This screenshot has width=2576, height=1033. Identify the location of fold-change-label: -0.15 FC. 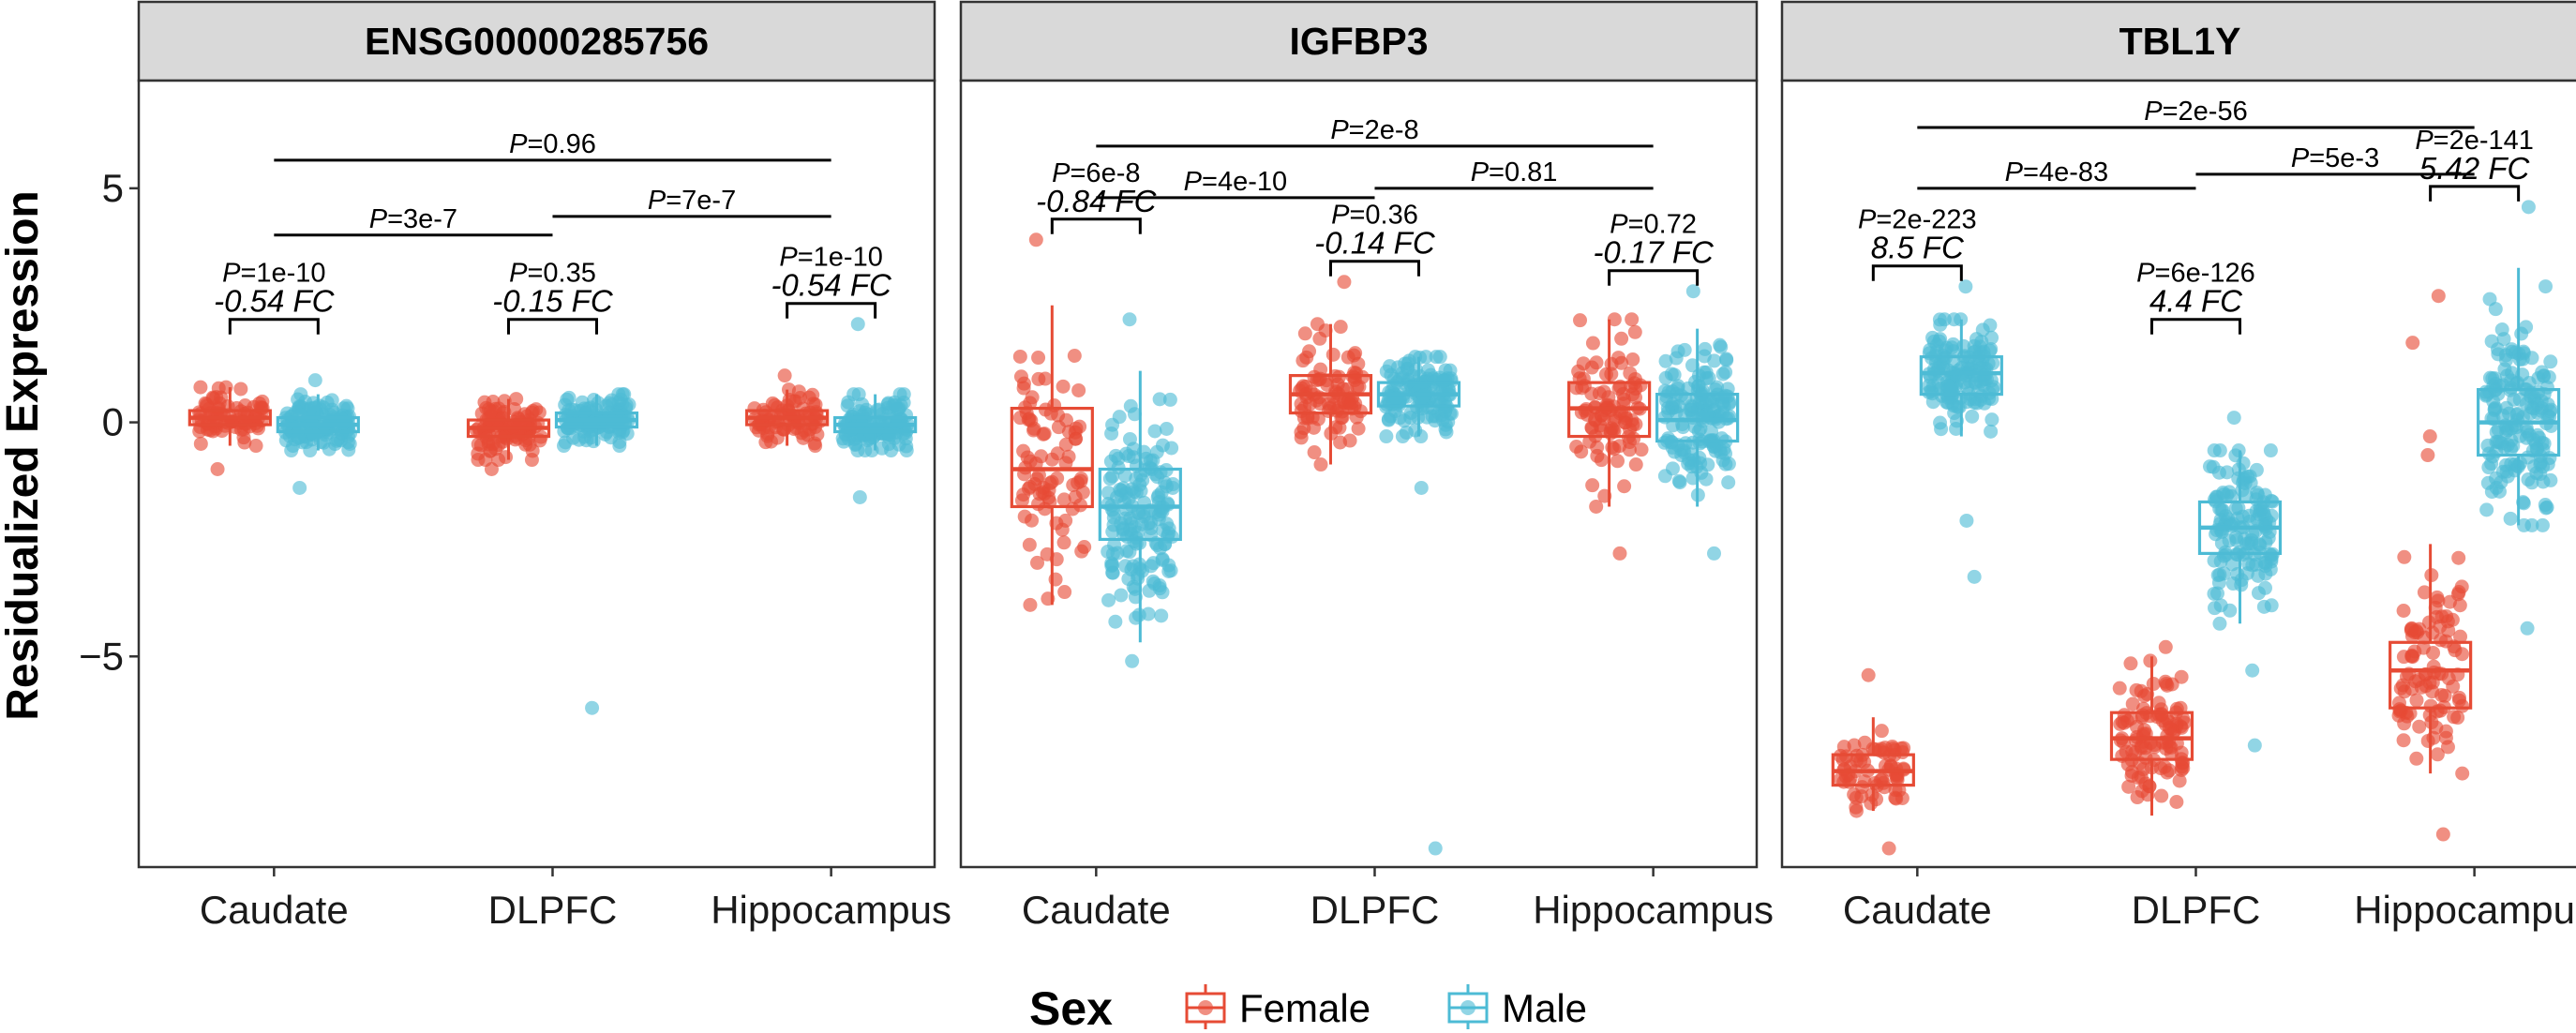
(553, 301).